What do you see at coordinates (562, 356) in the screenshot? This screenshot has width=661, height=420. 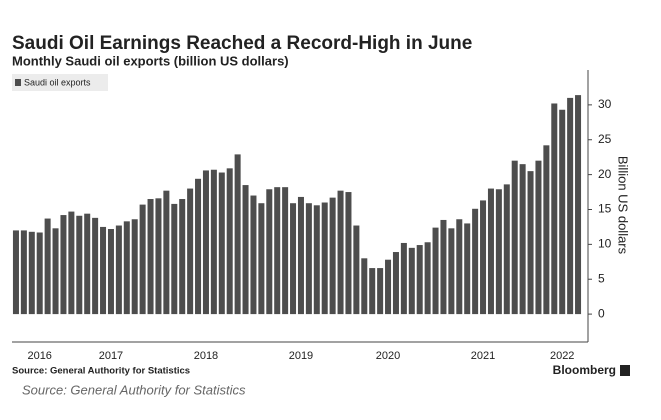 I see `x-tick-label: 2022` at bounding box center [562, 356].